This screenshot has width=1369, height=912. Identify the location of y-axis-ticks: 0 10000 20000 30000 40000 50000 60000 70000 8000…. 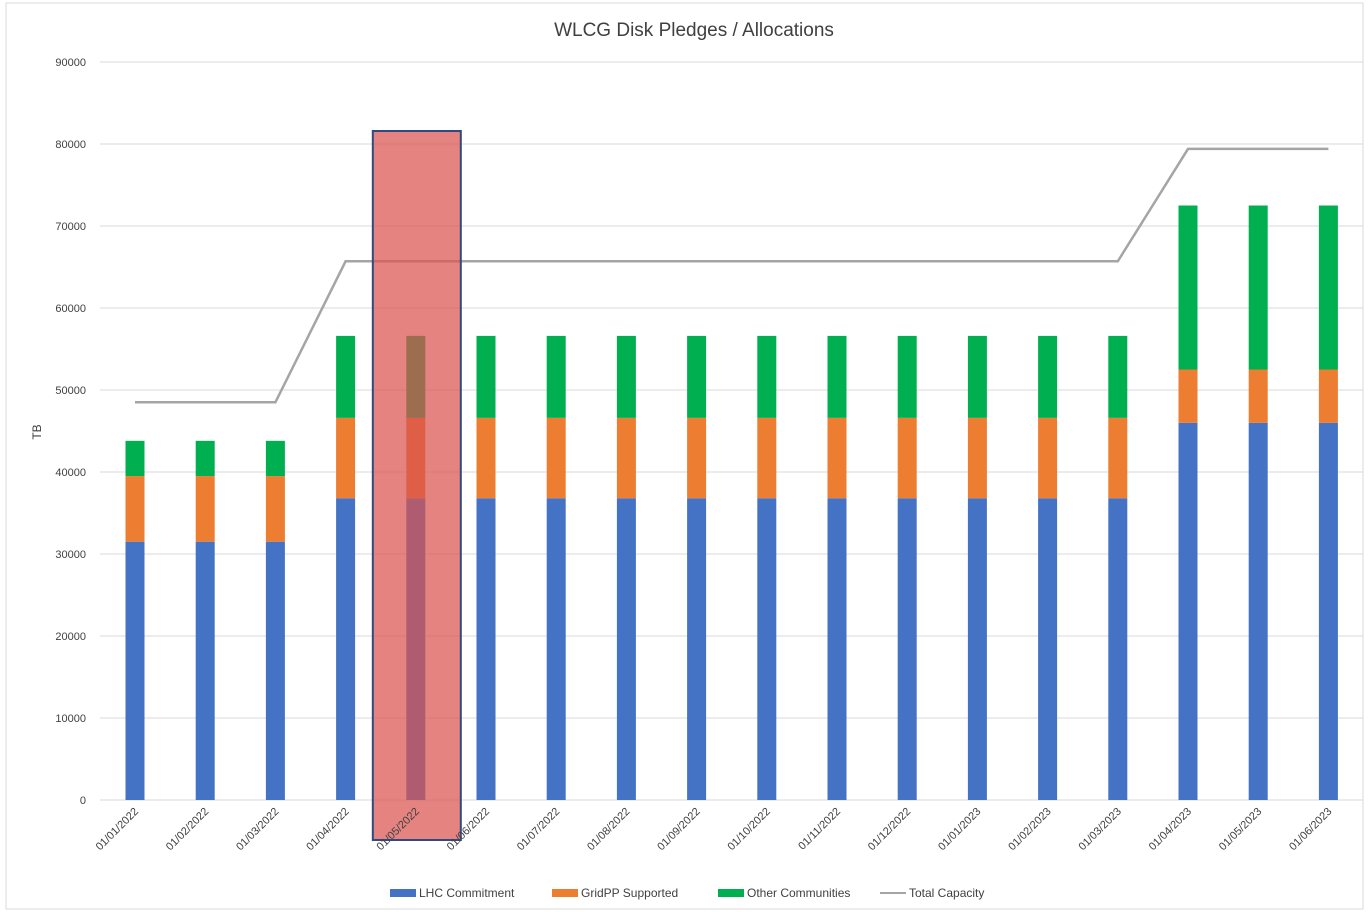
(70, 432).